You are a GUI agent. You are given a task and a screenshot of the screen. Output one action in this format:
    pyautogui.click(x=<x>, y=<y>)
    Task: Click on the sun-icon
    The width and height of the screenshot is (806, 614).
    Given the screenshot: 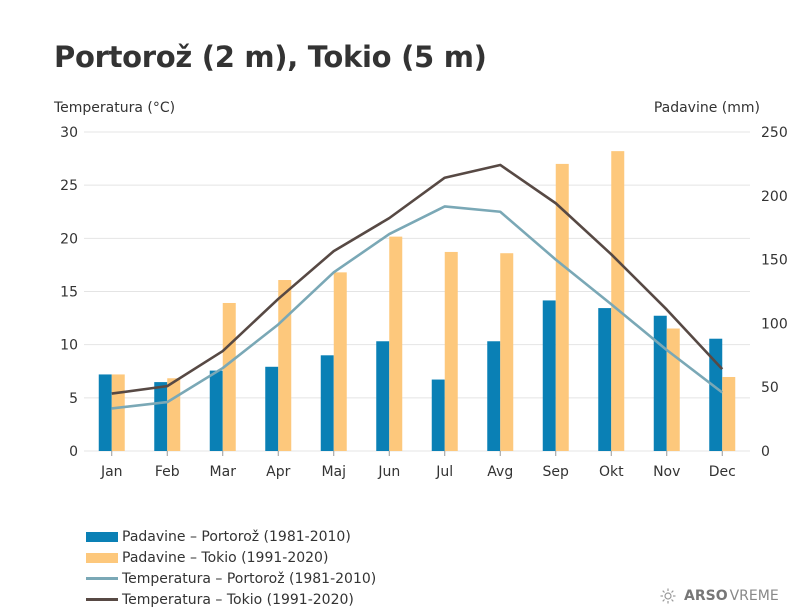 What is the action you would take?
    pyautogui.click(x=668, y=596)
    